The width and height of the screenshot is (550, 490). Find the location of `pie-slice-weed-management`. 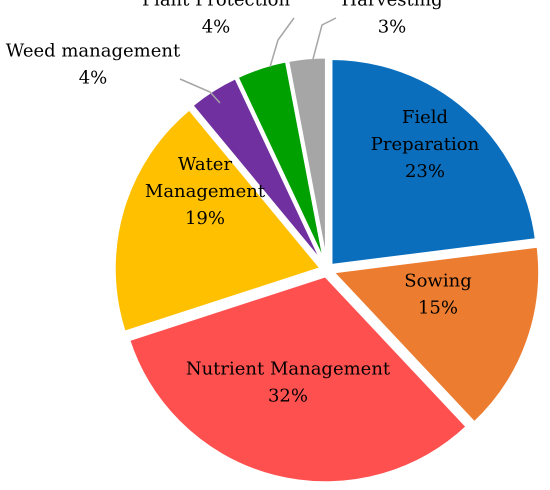

pie-slice-weed-management is located at coordinates (257, 170).